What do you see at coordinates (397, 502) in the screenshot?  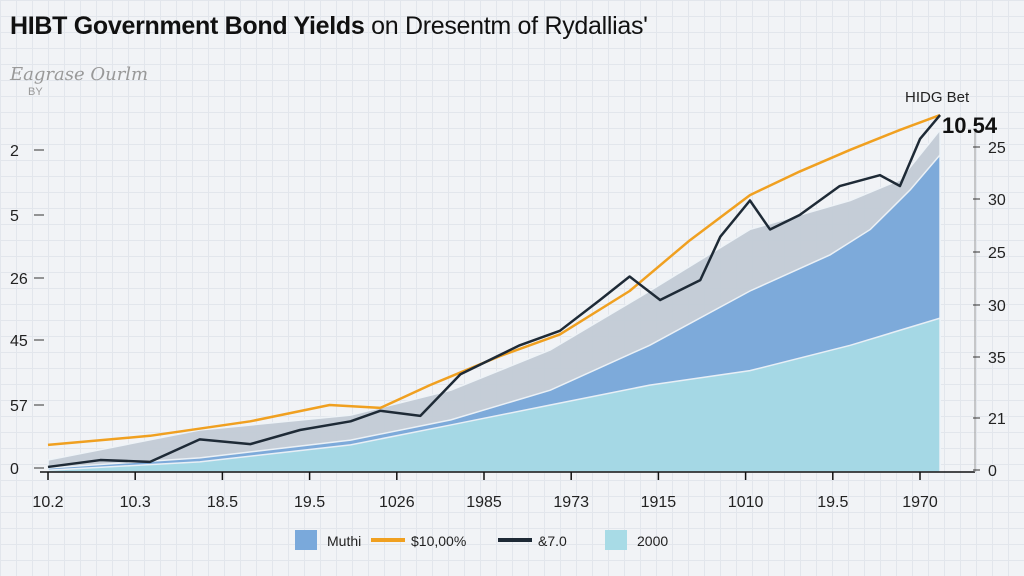 I see `x-tick-label: 1026` at bounding box center [397, 502].